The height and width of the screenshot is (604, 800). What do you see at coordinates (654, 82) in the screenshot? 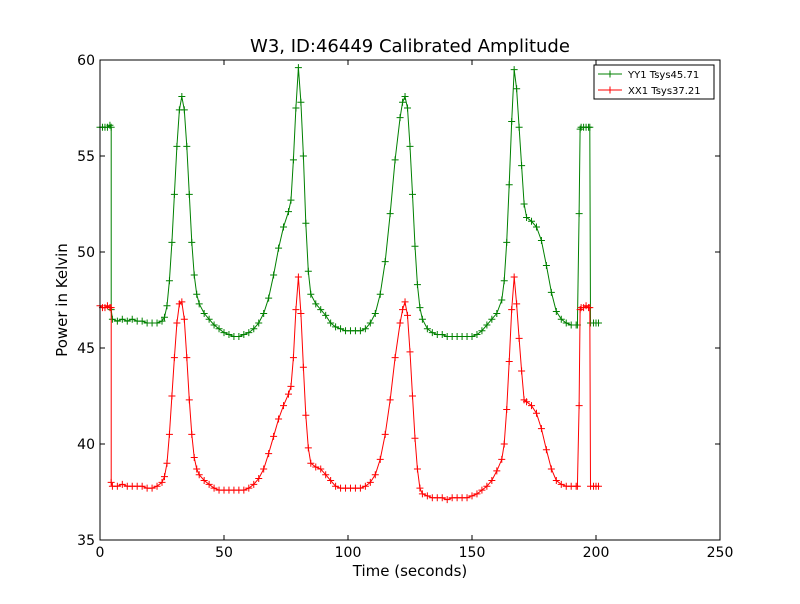
I see `legend-box` at bounding box center [654, 82].